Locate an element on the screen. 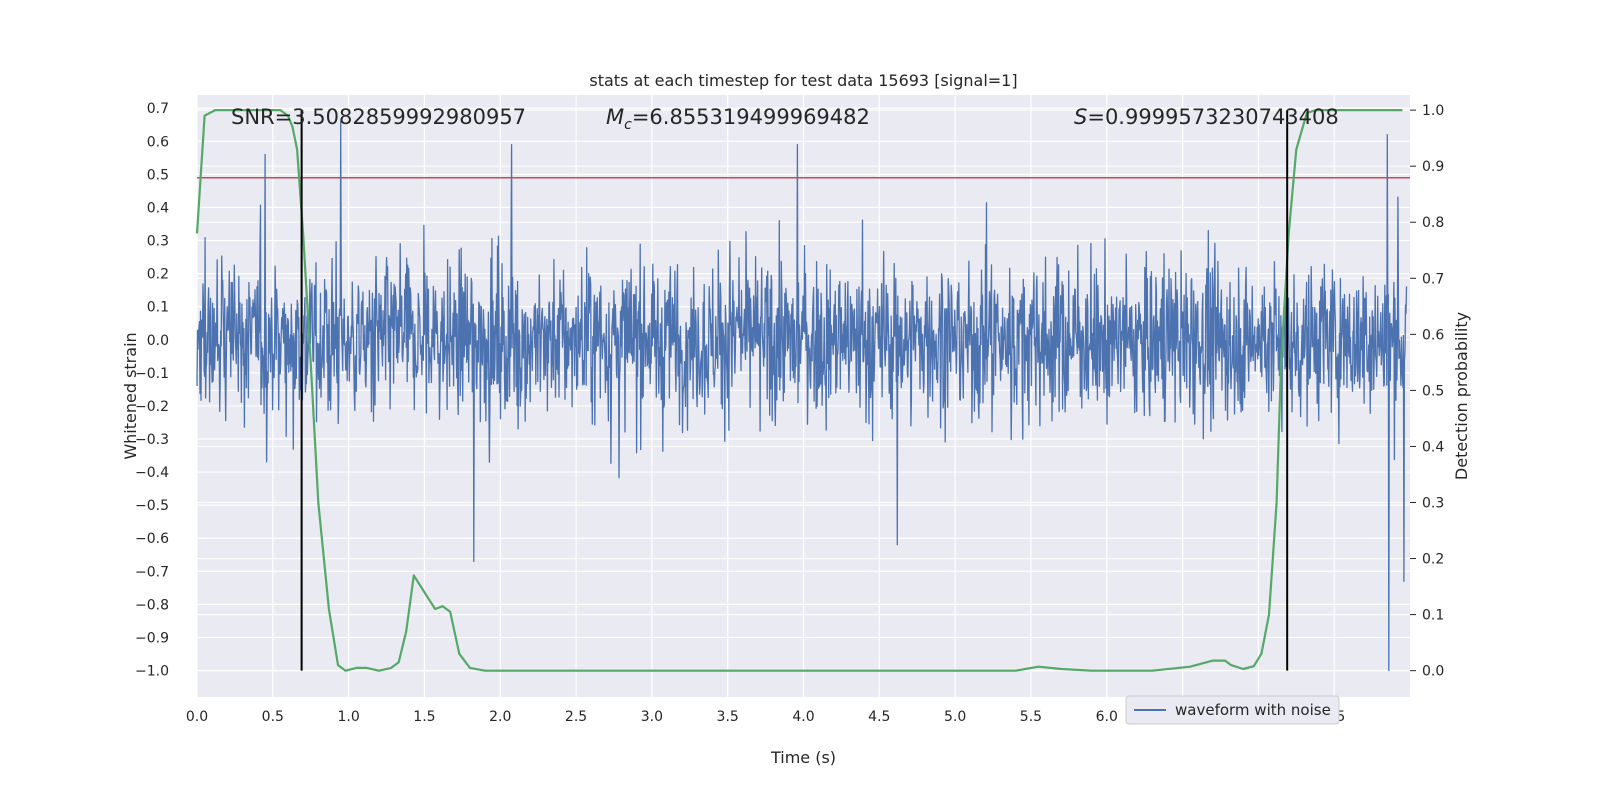 The image size is (1600, 804). y2-tick-label: 0.5 is located at coordinates (1433, 391).